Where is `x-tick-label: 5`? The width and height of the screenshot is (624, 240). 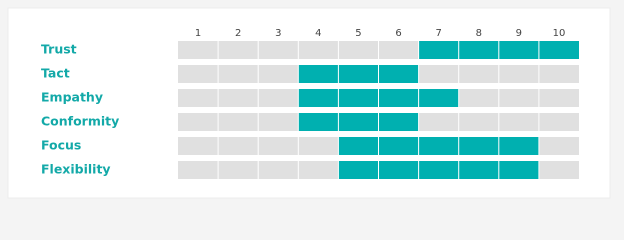 x-tick-label: 5 is located at coordinates (358, 33).